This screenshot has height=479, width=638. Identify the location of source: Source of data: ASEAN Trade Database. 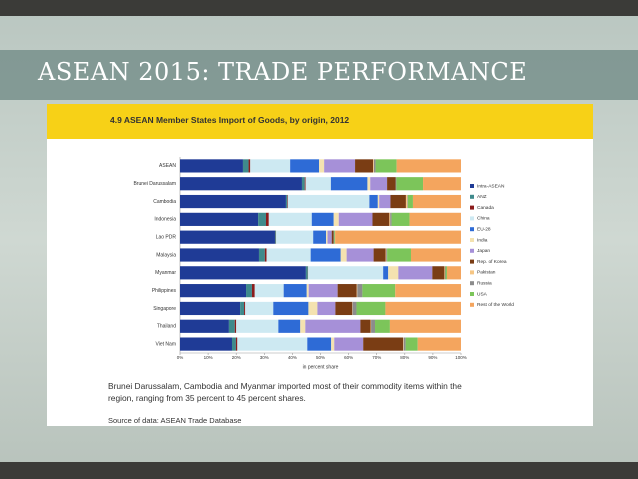
(175, 420).